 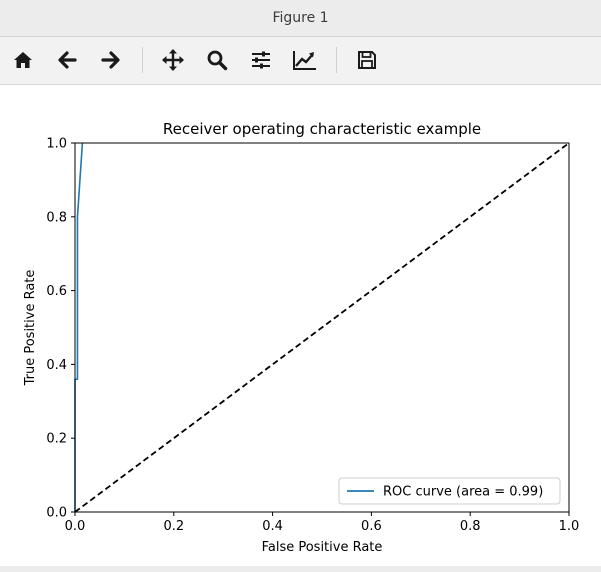 I want to click on legend-box, so click(x=449, y=491).